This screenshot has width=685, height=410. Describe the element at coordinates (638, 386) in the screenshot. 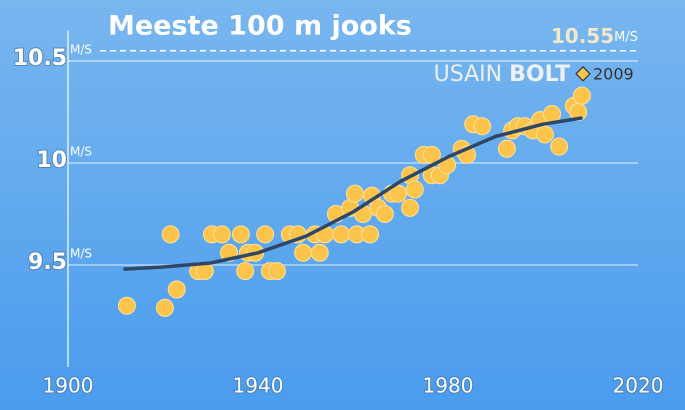

I see `x-tick-label: 2020` at that location.